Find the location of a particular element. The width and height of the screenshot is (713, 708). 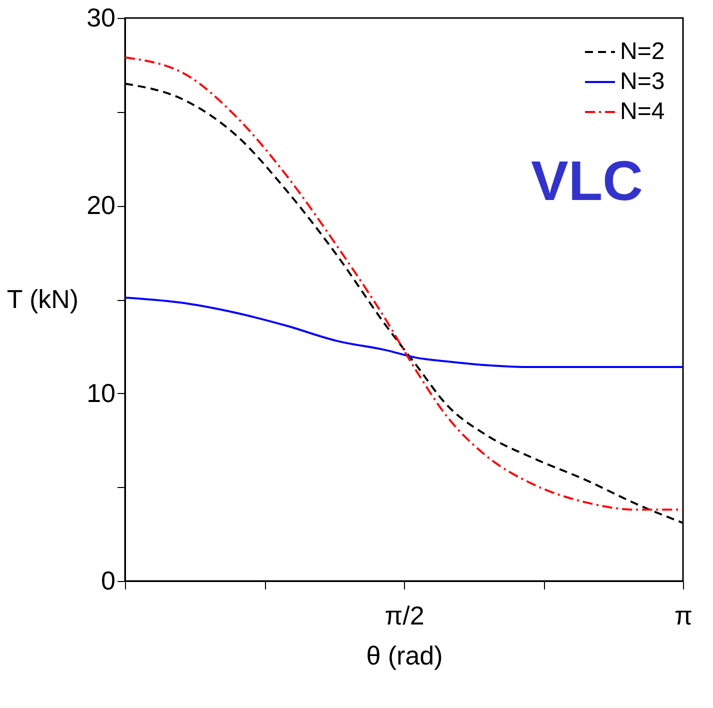

y-tick-label: 0 is located at coordinates (108, 581).